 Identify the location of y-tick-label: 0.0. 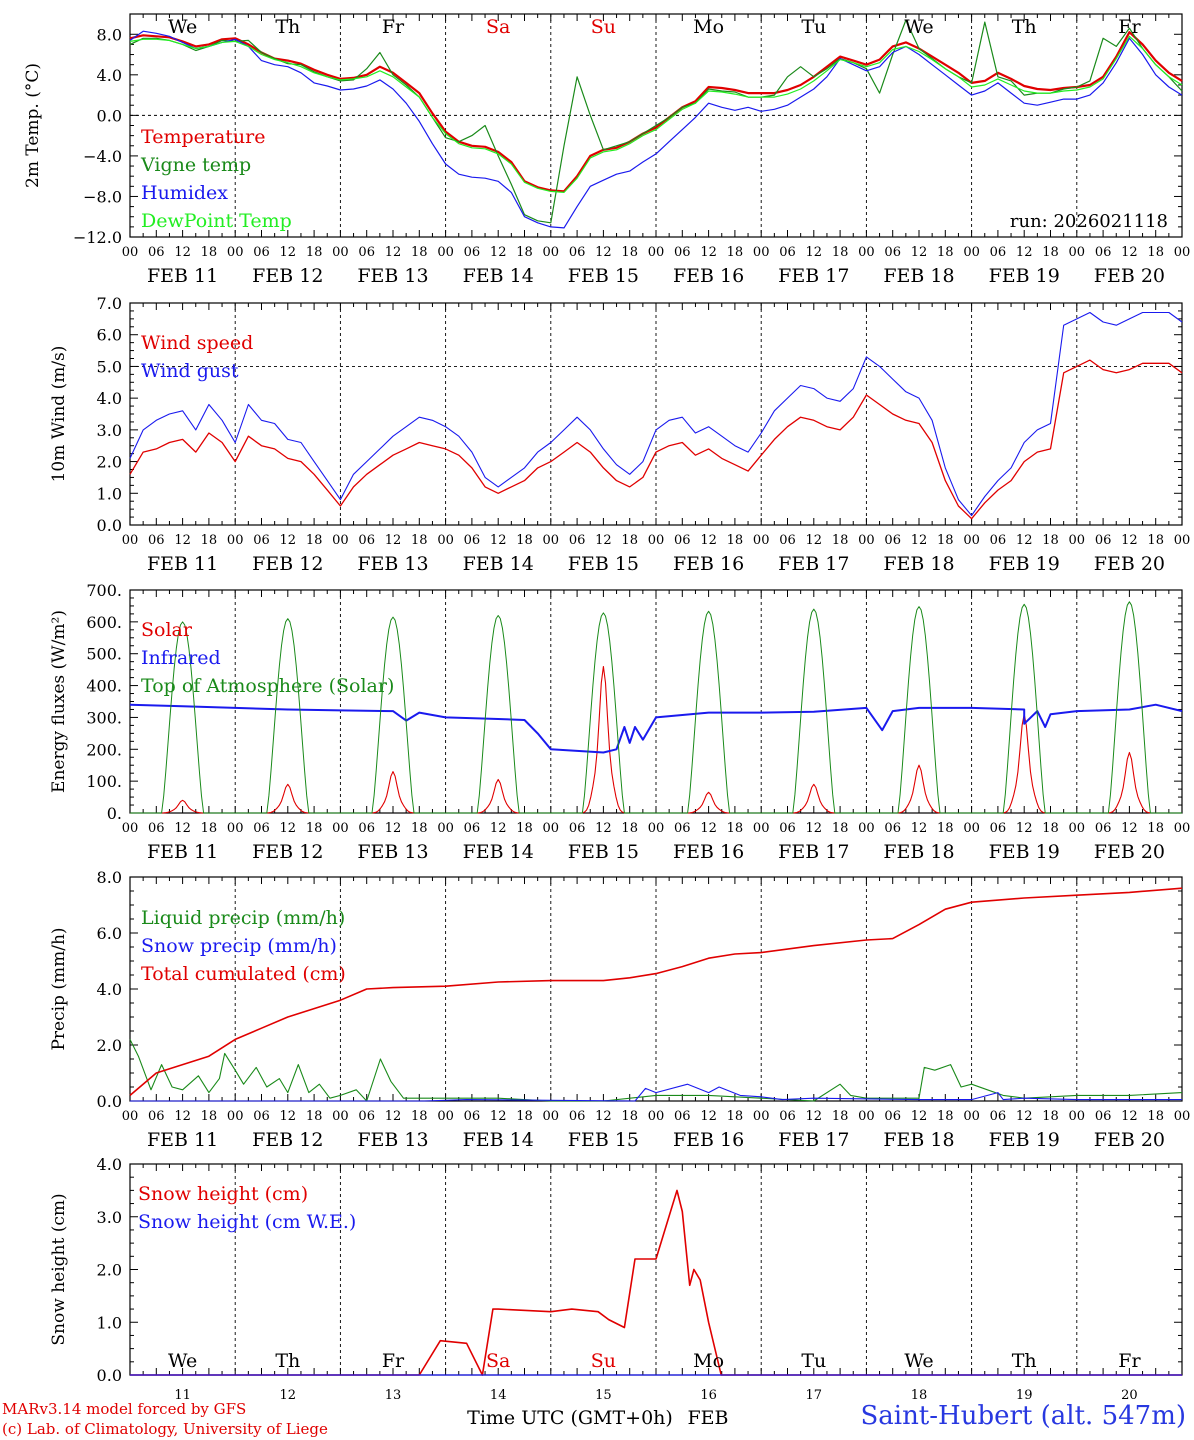
(109, 525).